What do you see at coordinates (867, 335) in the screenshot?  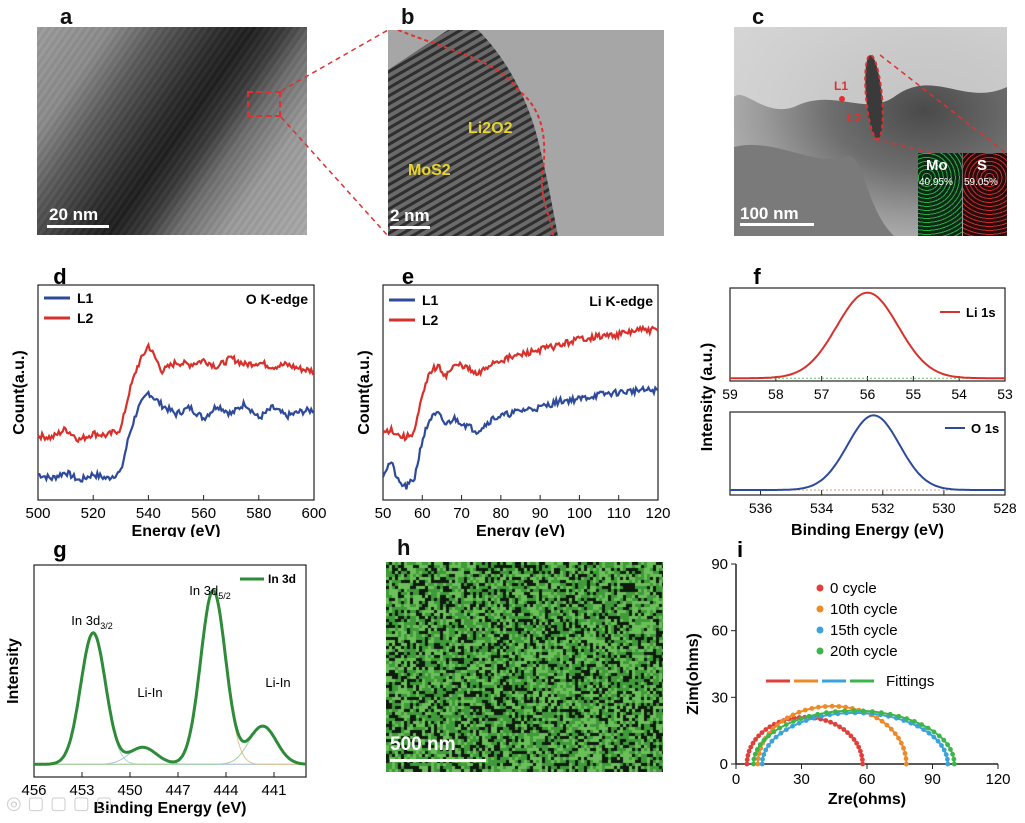 I see `f_top-series-Li 1s` at bounding box center [867, 335].